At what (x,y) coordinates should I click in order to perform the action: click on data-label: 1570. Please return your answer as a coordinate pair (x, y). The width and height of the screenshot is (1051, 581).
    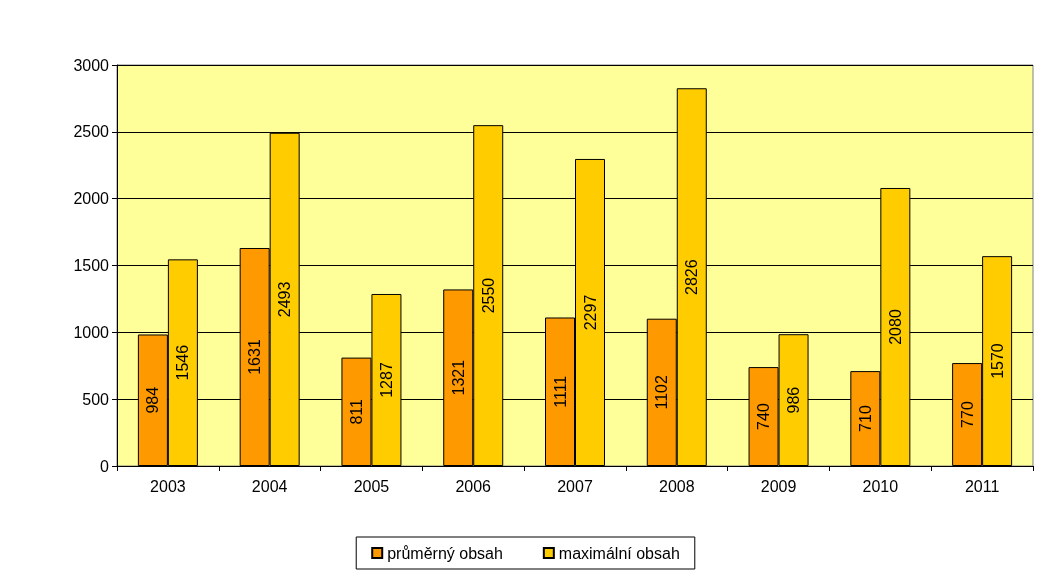
    Looking at the image, I should click on (997, 361).